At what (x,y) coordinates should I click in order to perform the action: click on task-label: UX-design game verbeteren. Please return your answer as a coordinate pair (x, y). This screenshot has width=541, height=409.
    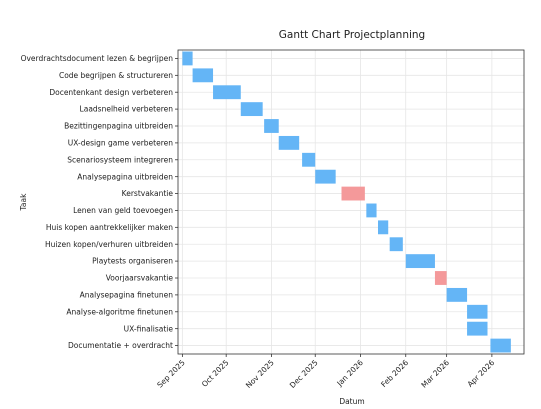
    Looking at the image, I should click on (120, 142).